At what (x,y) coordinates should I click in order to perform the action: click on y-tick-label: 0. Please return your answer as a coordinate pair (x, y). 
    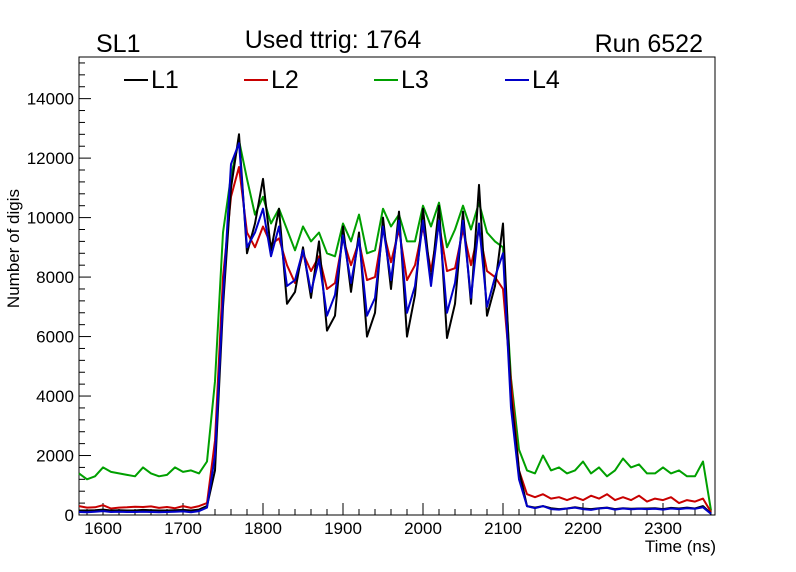
    Looking at the image, I should click on (69, 515).